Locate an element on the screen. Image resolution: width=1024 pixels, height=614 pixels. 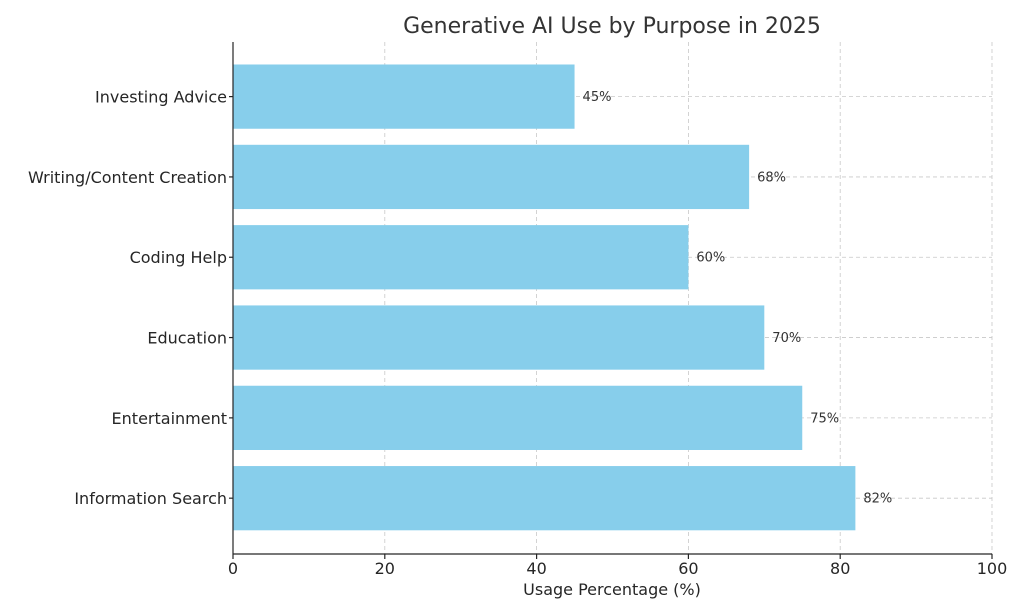
category-label: Entertainment is located at coordinates (169, 418).